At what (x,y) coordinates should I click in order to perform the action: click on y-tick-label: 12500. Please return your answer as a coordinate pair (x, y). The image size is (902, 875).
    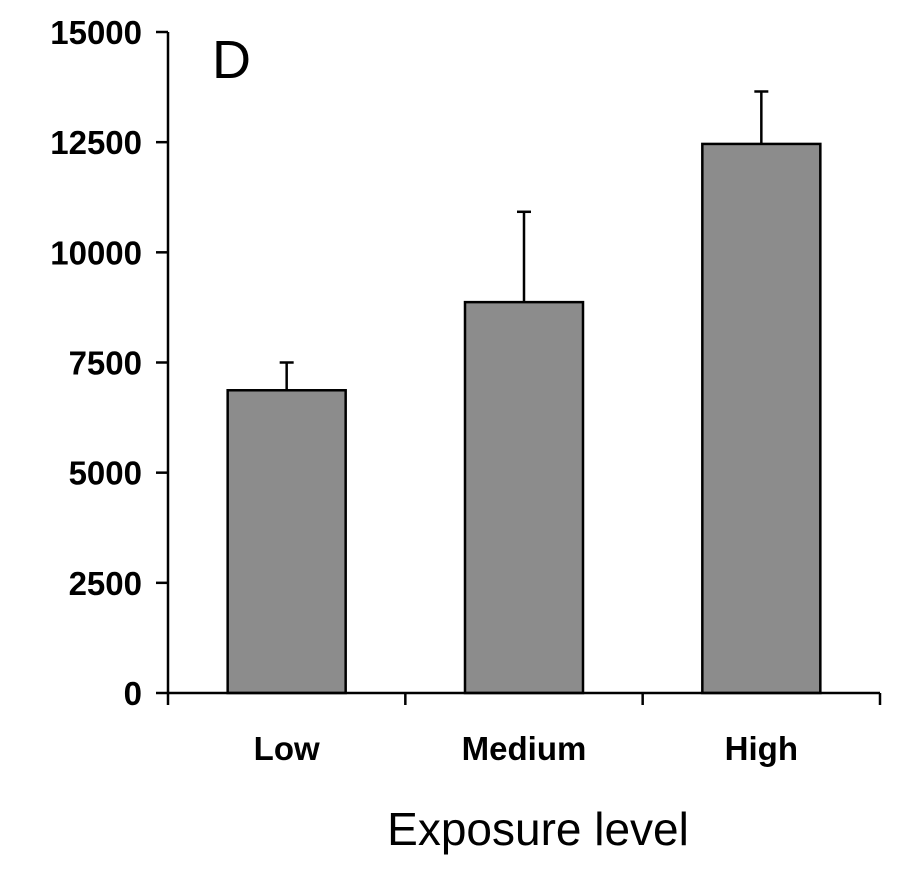
    Looking at the image, I should click on (96, 142).